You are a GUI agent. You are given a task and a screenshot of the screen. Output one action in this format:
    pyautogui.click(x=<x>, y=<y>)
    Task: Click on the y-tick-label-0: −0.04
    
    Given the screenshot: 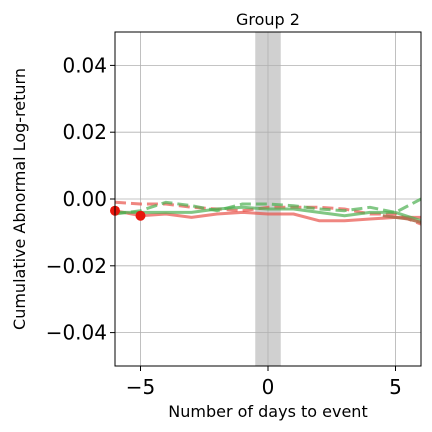 What is the action you would take?
    pyautogui.click(x=76, y=333)
    